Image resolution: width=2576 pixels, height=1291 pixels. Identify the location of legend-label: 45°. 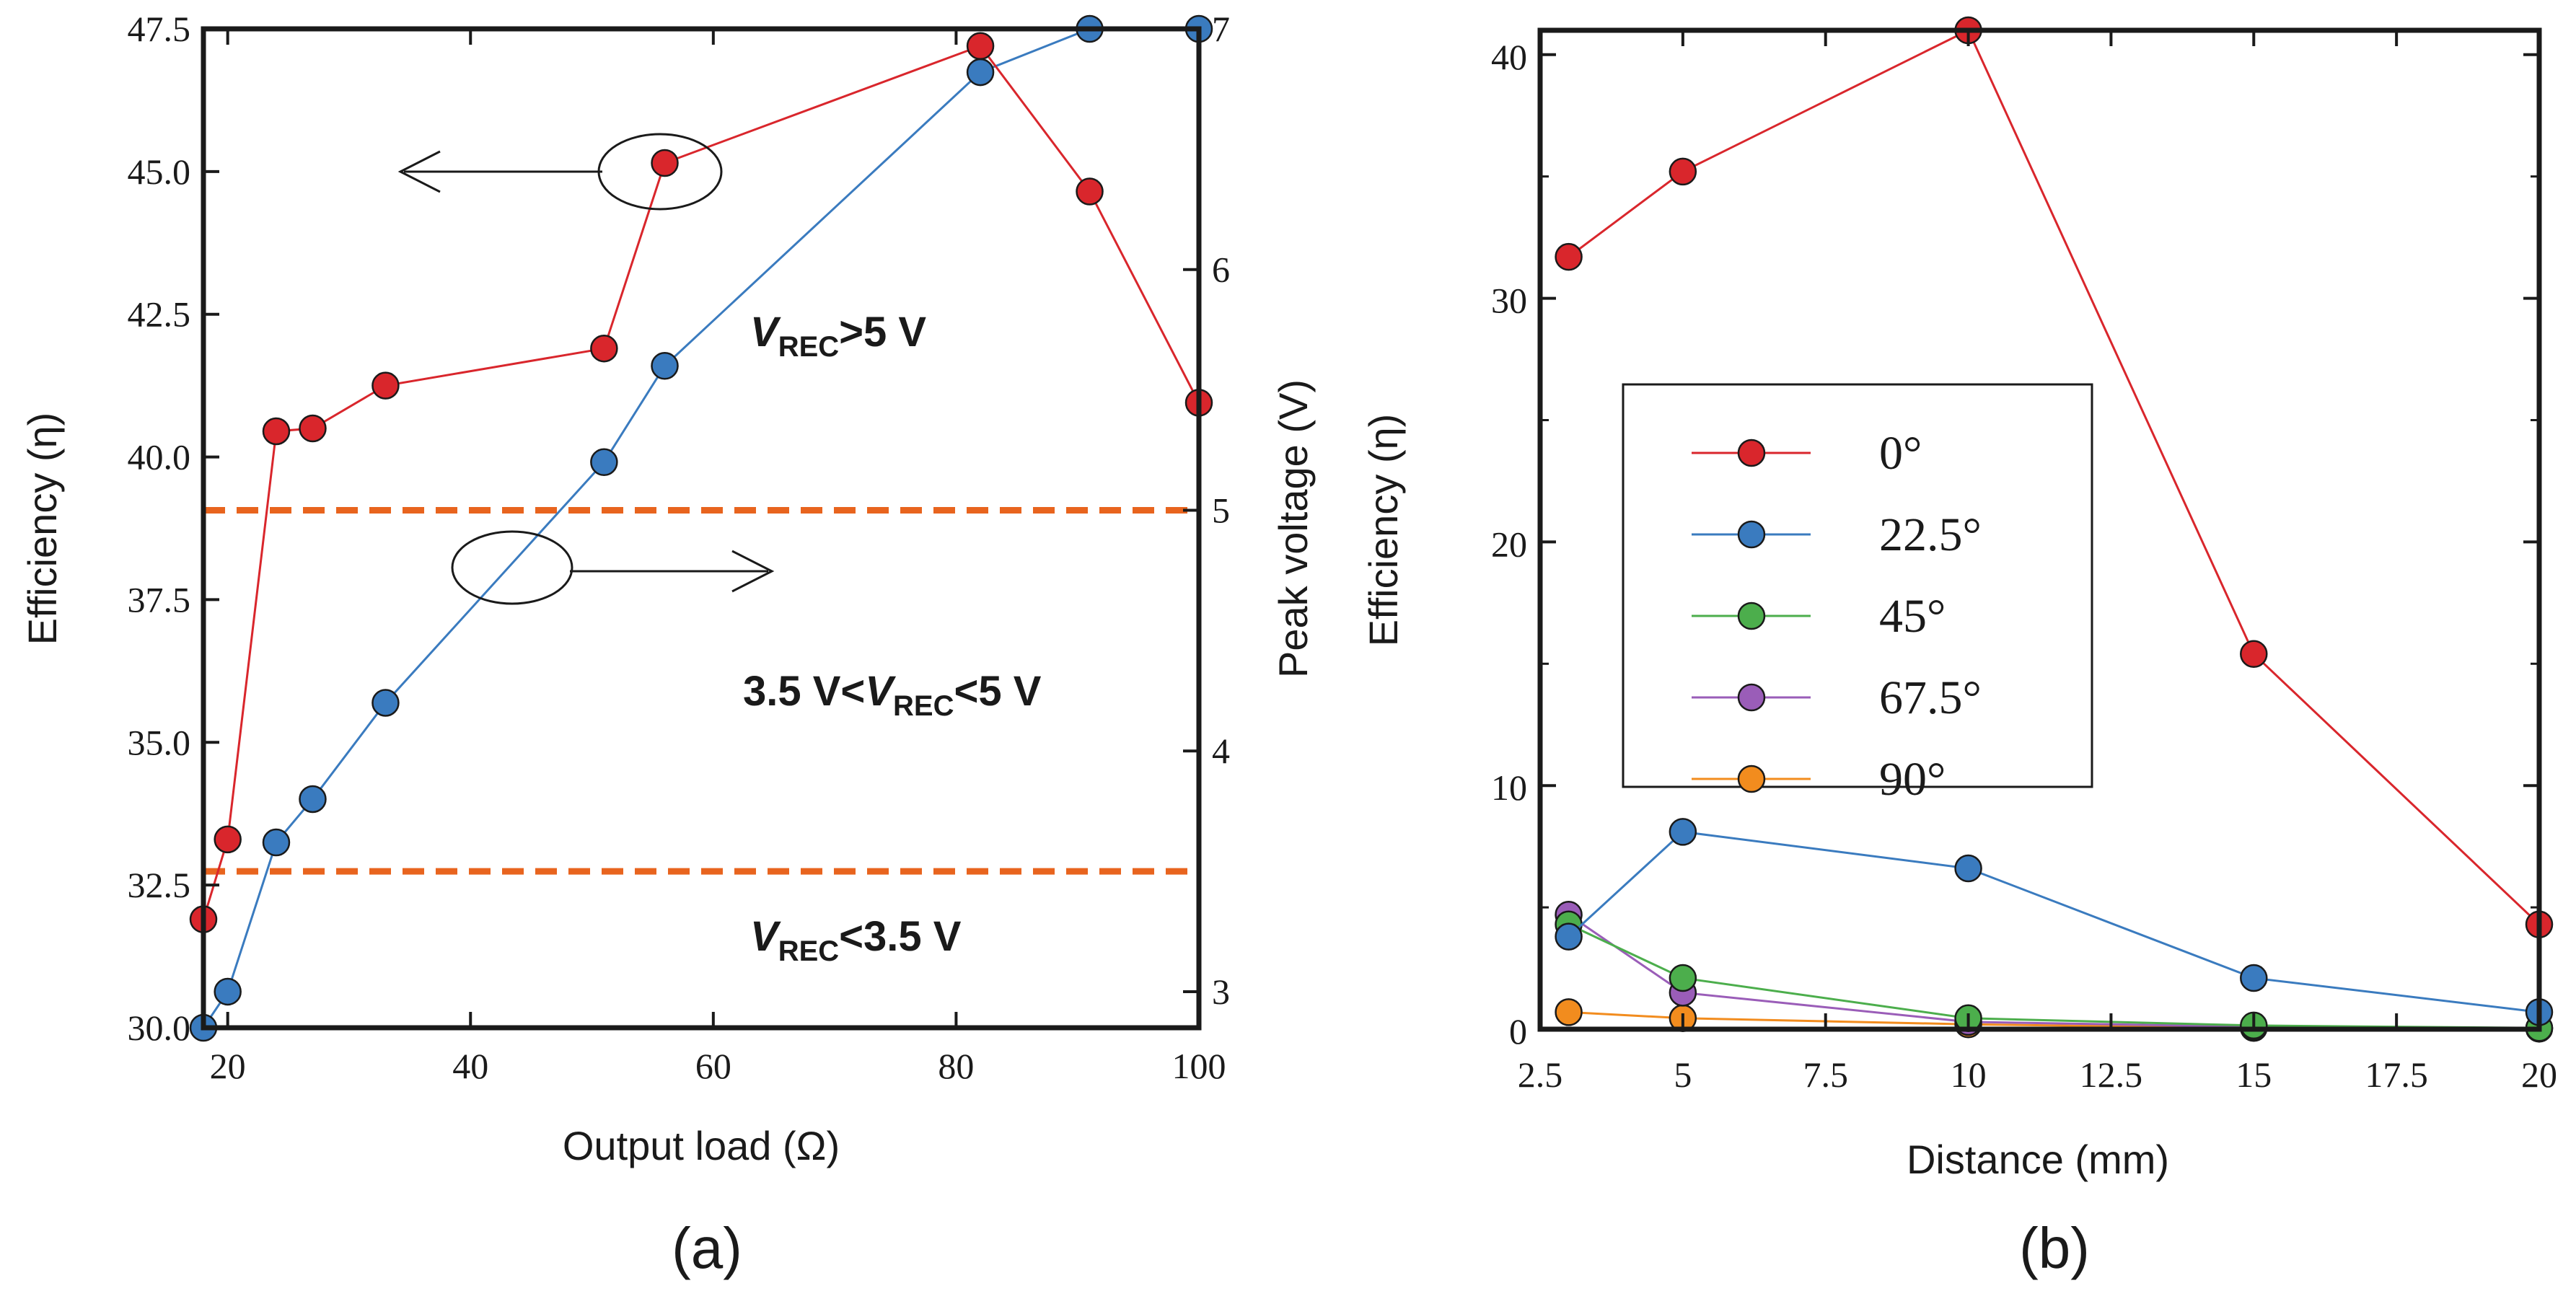
(1912, 616).